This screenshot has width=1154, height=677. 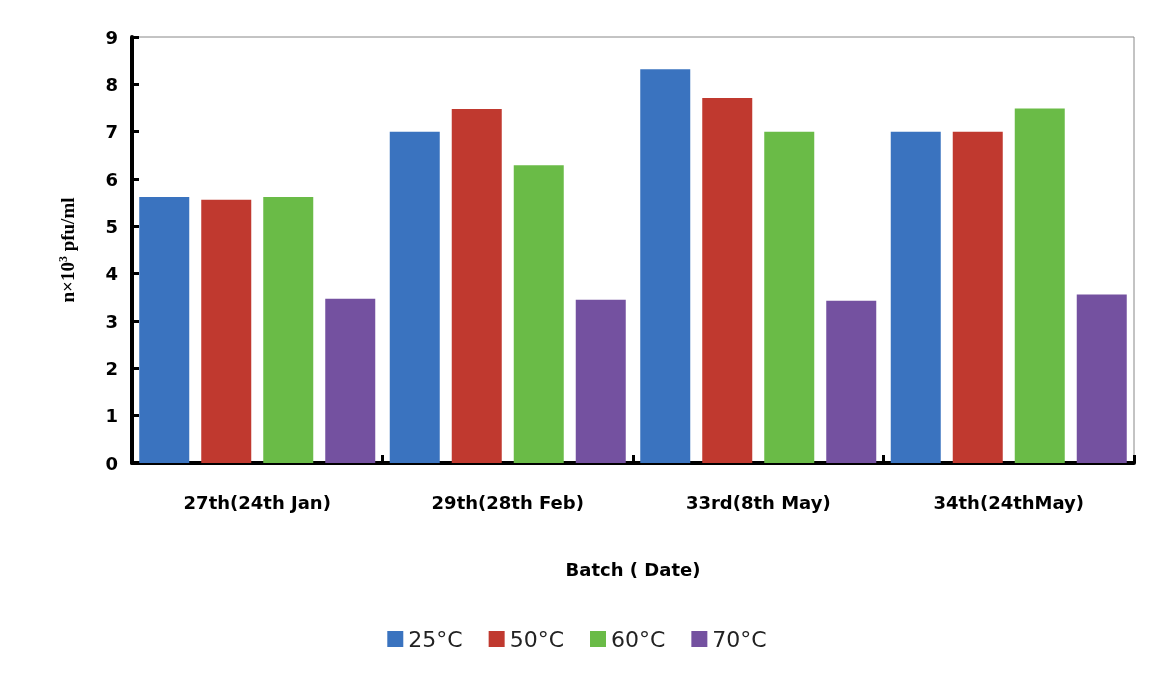 I want to click on y-tick-label: 4, so click(x=111, y=274).